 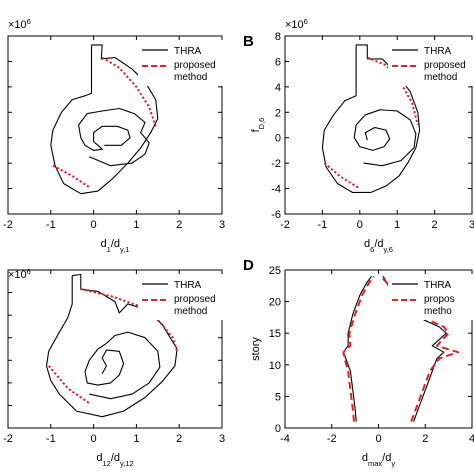 What do you see at coordinates (115, 246) in the screenshot?
I see `x-axis-label: d1/dy,1` at bounding box center [115, 246].